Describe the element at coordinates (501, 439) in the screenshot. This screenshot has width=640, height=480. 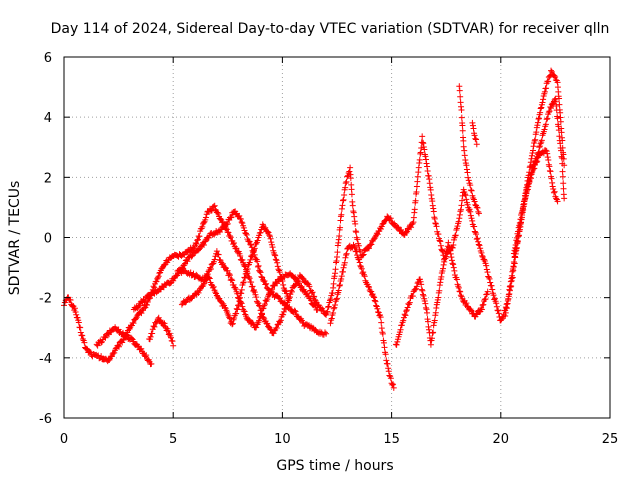
I see `x-tick-label: 20` at that location.